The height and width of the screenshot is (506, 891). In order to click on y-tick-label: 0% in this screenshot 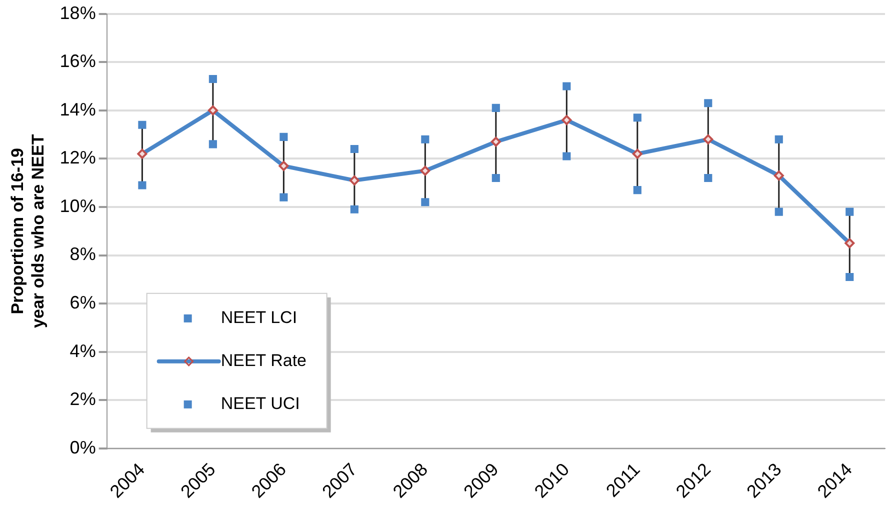, I will do `click(83, 447)`.